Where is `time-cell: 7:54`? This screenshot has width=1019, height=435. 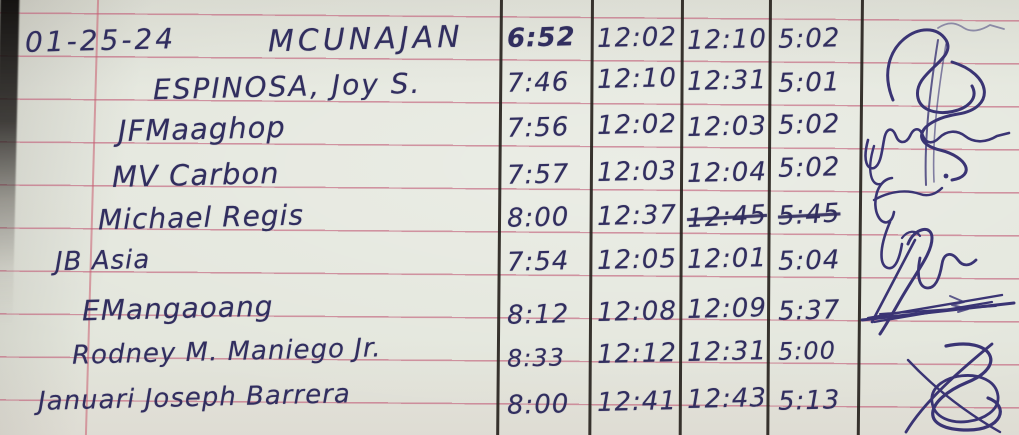
time-cell: 7:54 is located at coordinates (538, 262).